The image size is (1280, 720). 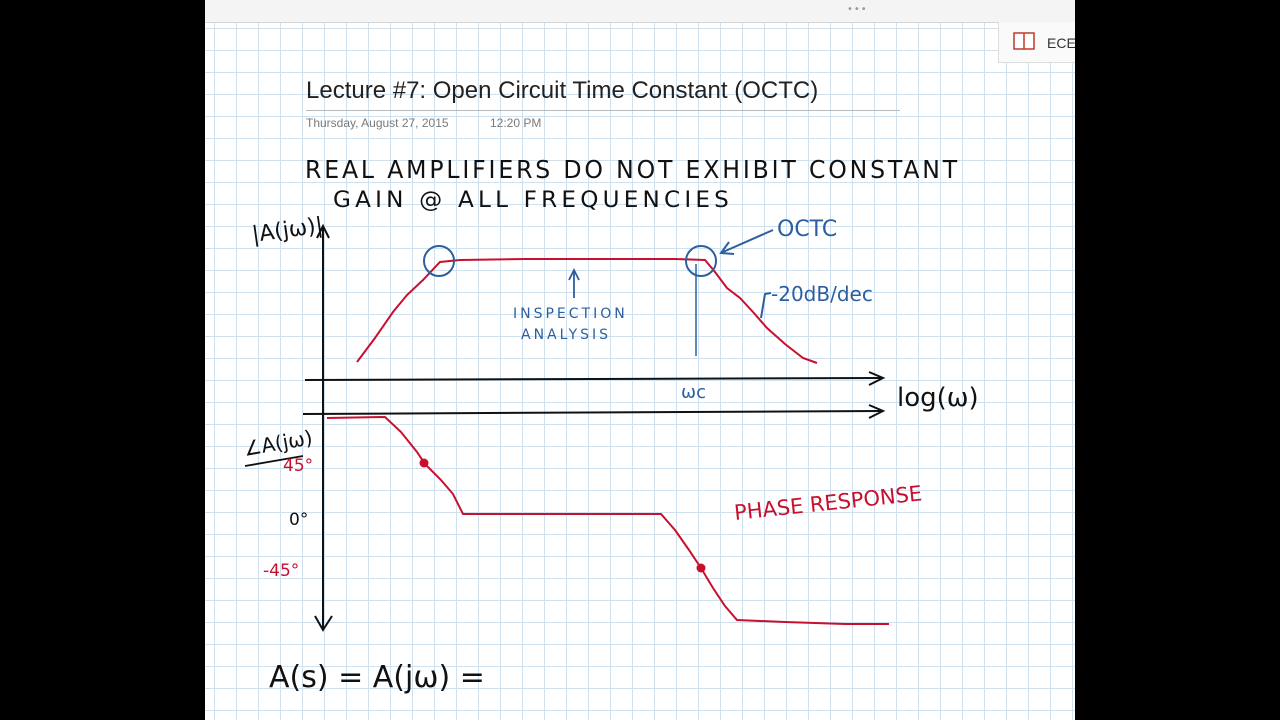 I want to click on ink-line-1: REAL AMPLIFIERS DO NOT EXHIBIT CONSTANT, so click(x=632, y=169).